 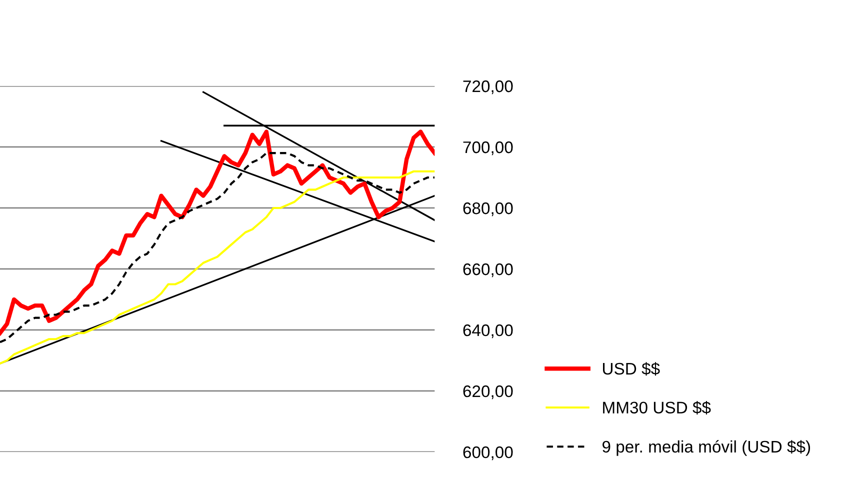 I want to click on y-tick-label: 680,00, so click(x=488, y=209).